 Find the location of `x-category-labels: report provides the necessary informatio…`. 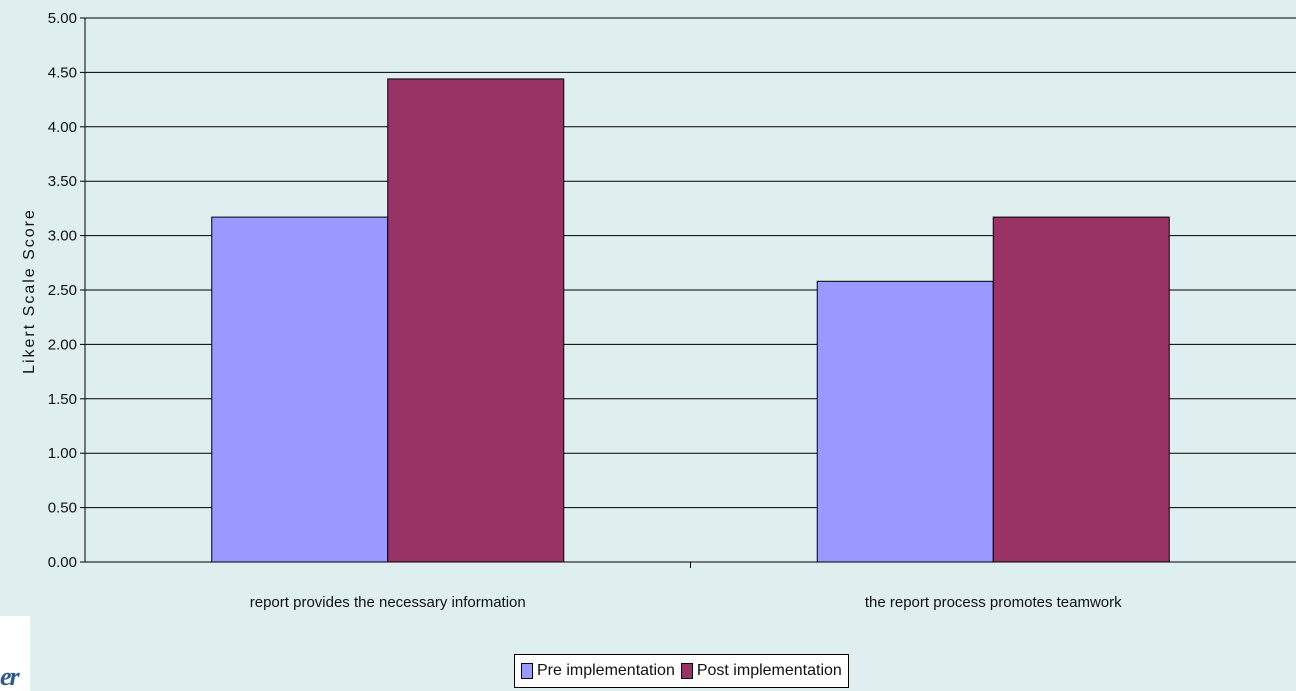

x-category-labels: report provides the necessary informatio… is located at coordinates (686, 602).